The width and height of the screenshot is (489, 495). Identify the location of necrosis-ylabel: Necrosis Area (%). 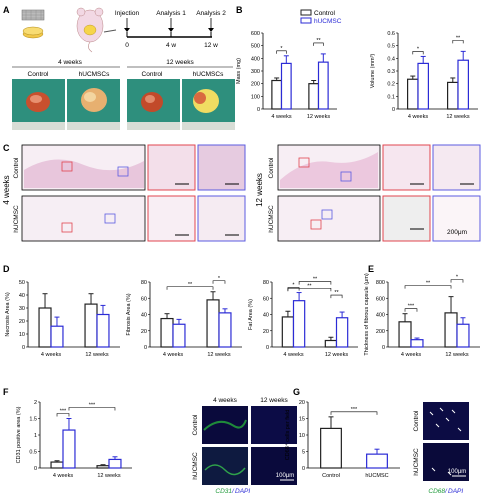
(8, 314).